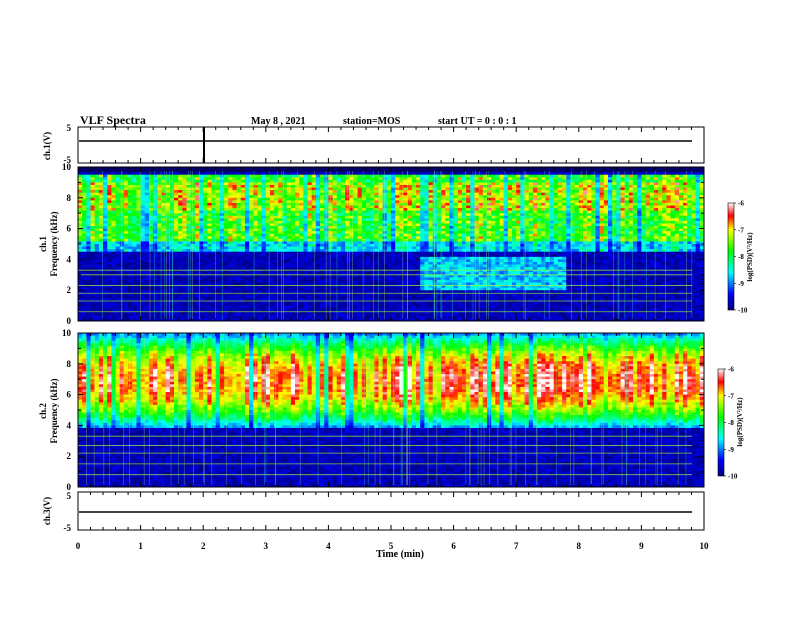 Image resolution: width=792 pixels, height=617 pixels. I want to click on ch2-colorbar-label: log(PSD)(V²/Hz), so click(740, 422).